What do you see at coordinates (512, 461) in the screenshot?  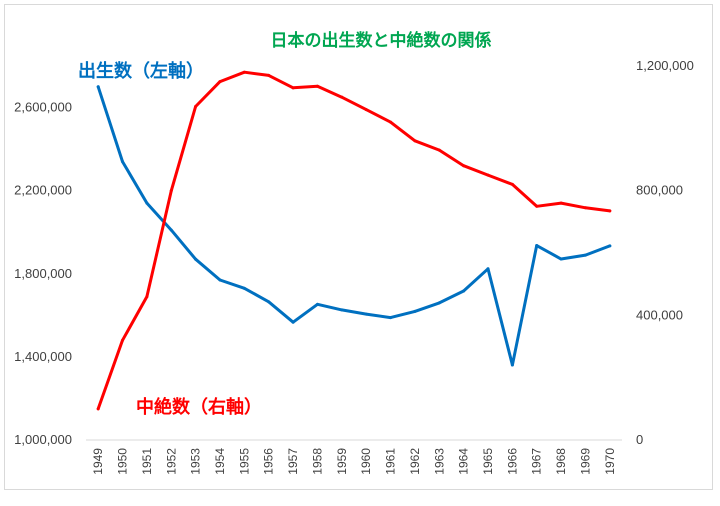 I see `x-tick-label: 1966` at bounding box center [512, 461].